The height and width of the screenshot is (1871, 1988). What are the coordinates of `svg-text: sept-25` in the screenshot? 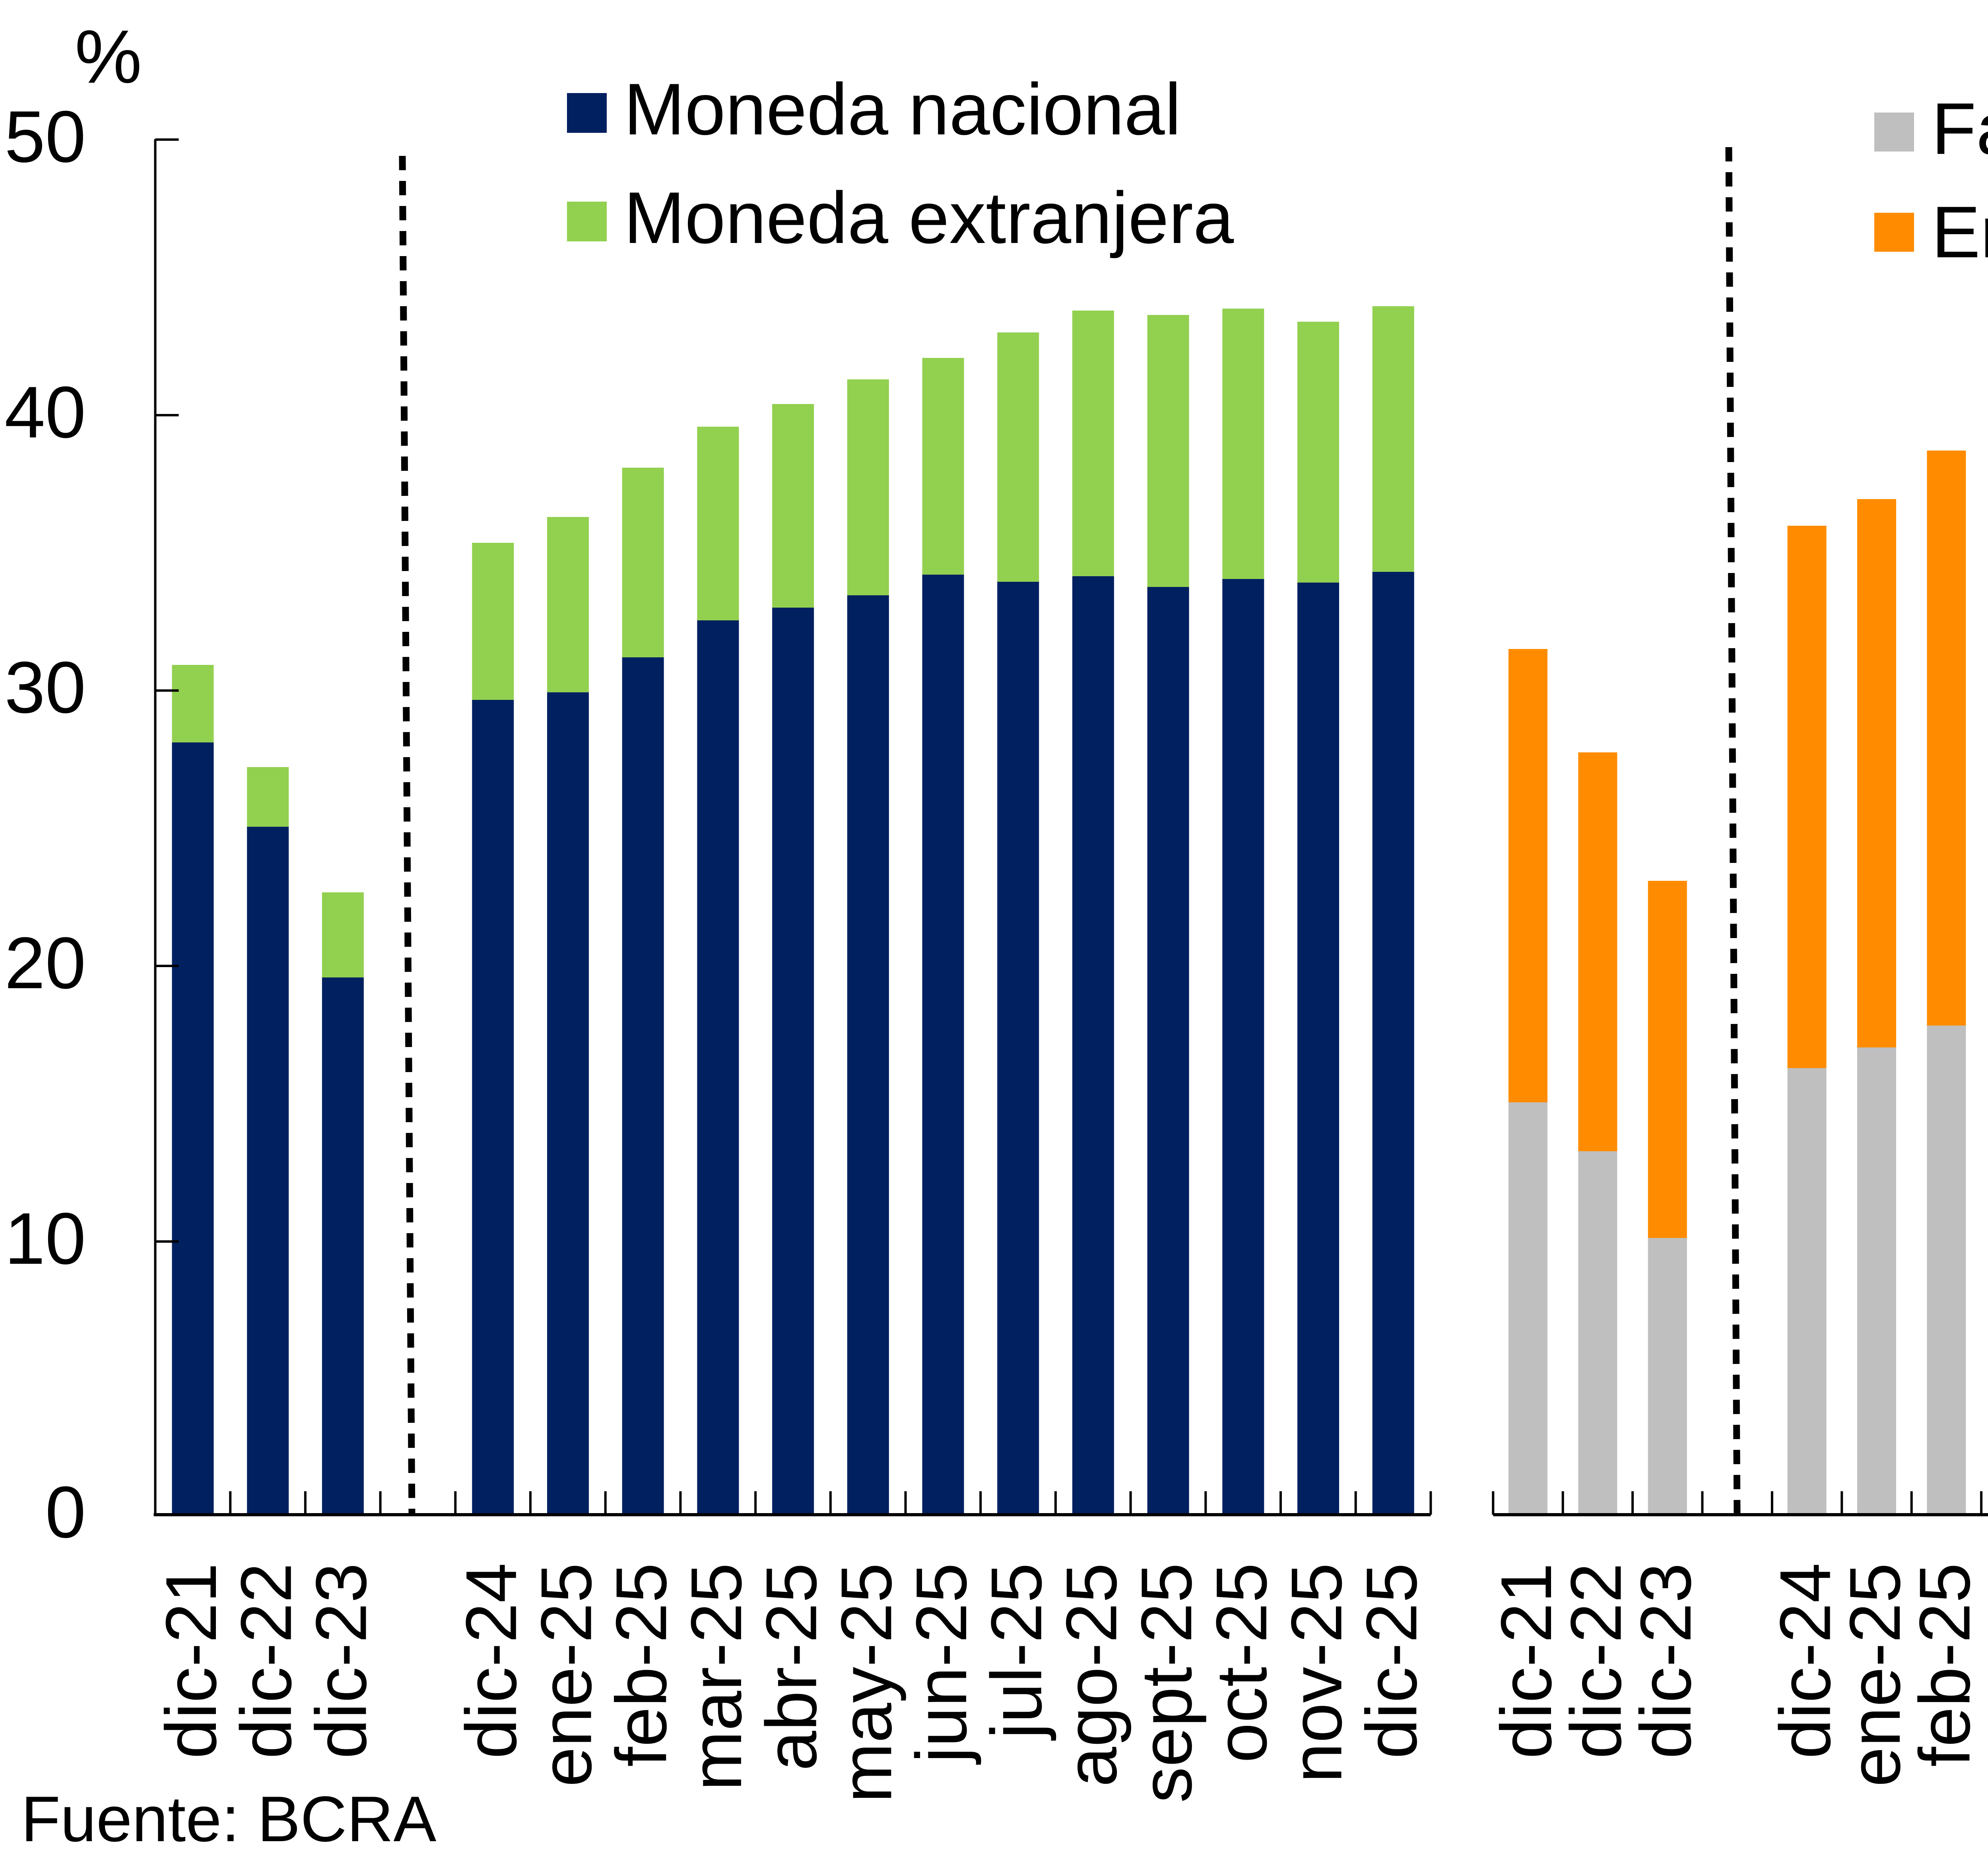 It's located at (1166, 1683).